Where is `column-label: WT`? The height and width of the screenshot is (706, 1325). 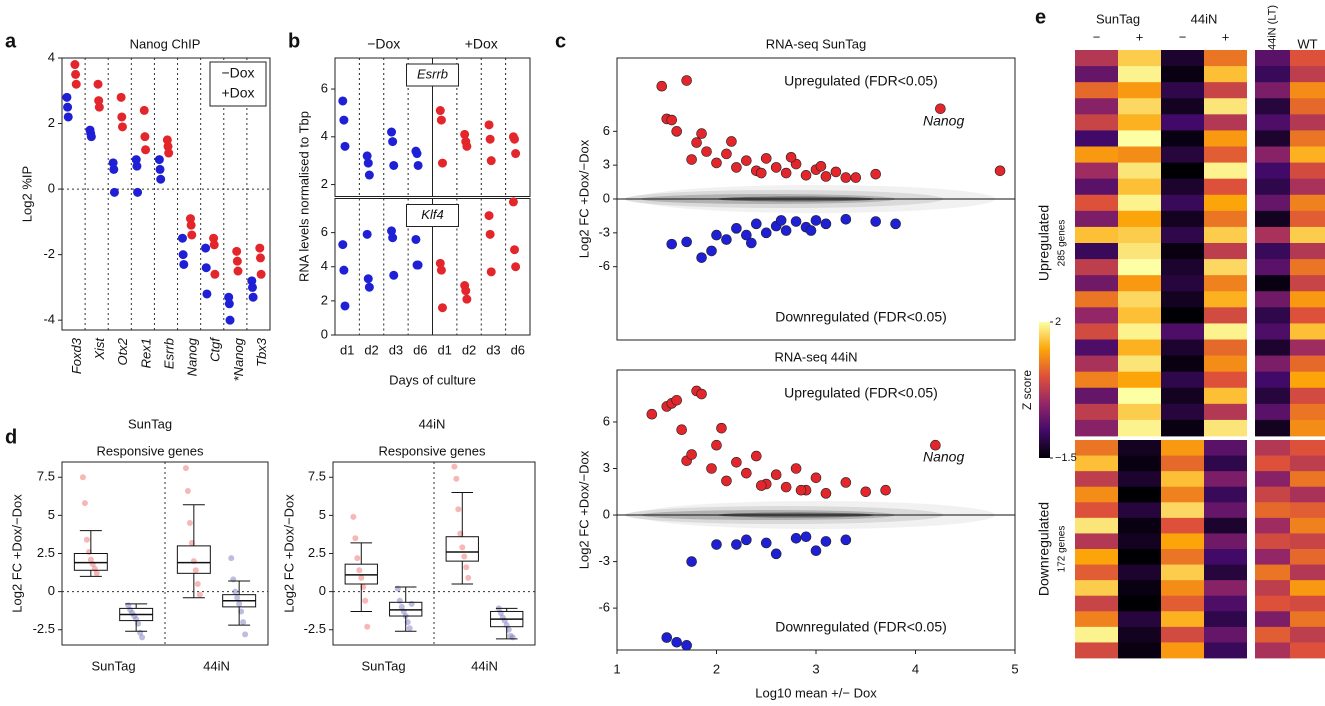
column-label: WT is located at coordinates (1307, 43).